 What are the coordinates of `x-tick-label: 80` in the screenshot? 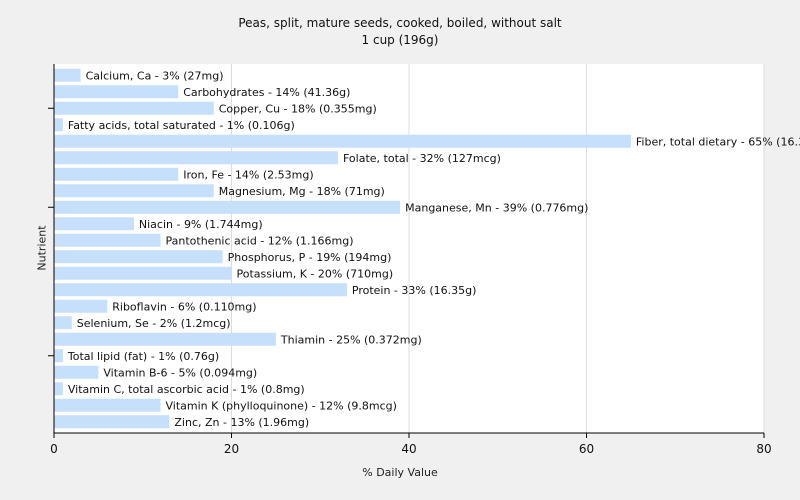 It's located at (763, 449).